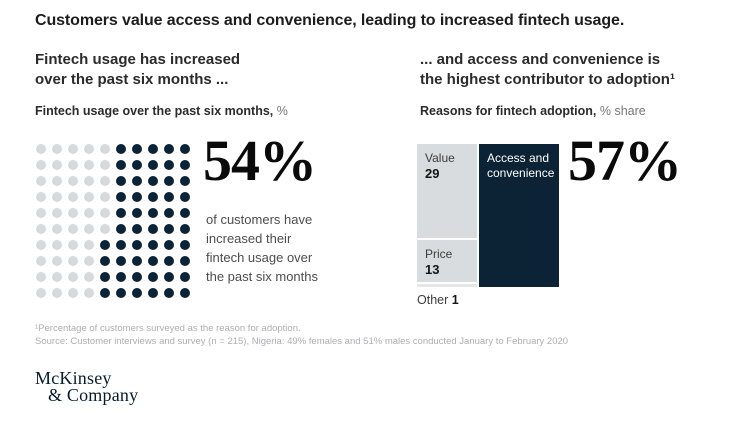  I want to click on mckinsey-logo: McKinsey & Company, so click(87, 386).